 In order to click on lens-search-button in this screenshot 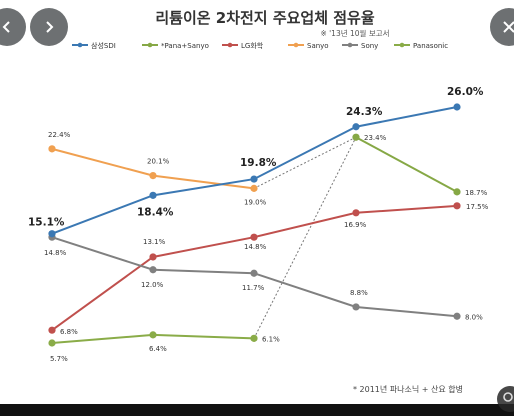, I will do `click(505, 399)`.